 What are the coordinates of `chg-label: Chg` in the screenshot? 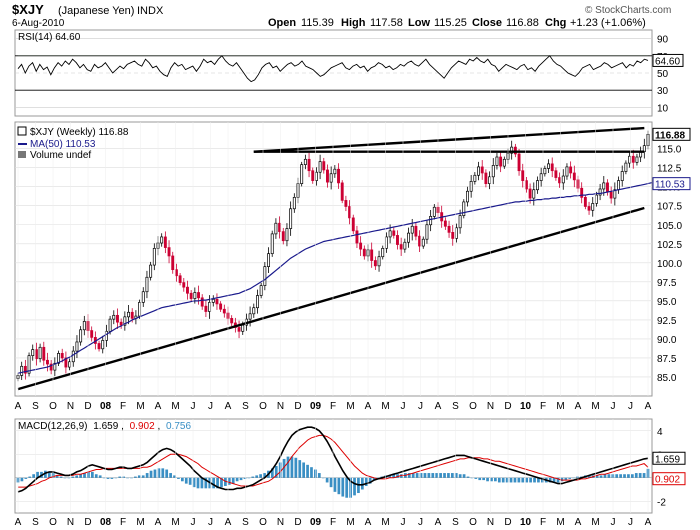 It's located at (555, 23).